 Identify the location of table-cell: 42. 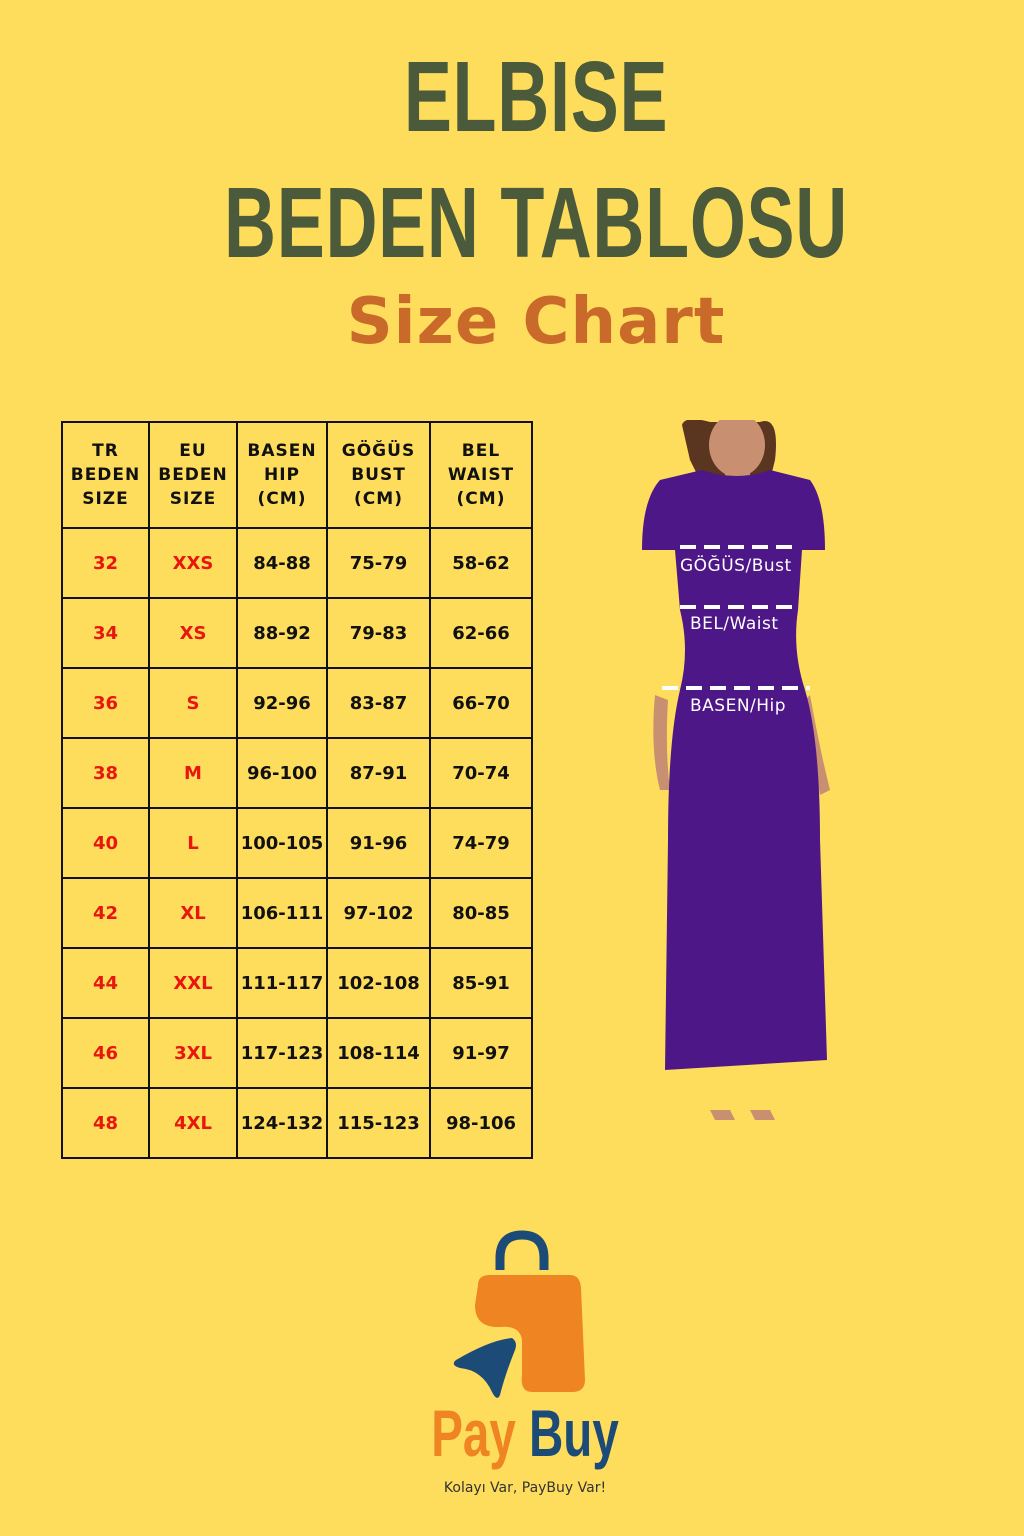
(105, 913).